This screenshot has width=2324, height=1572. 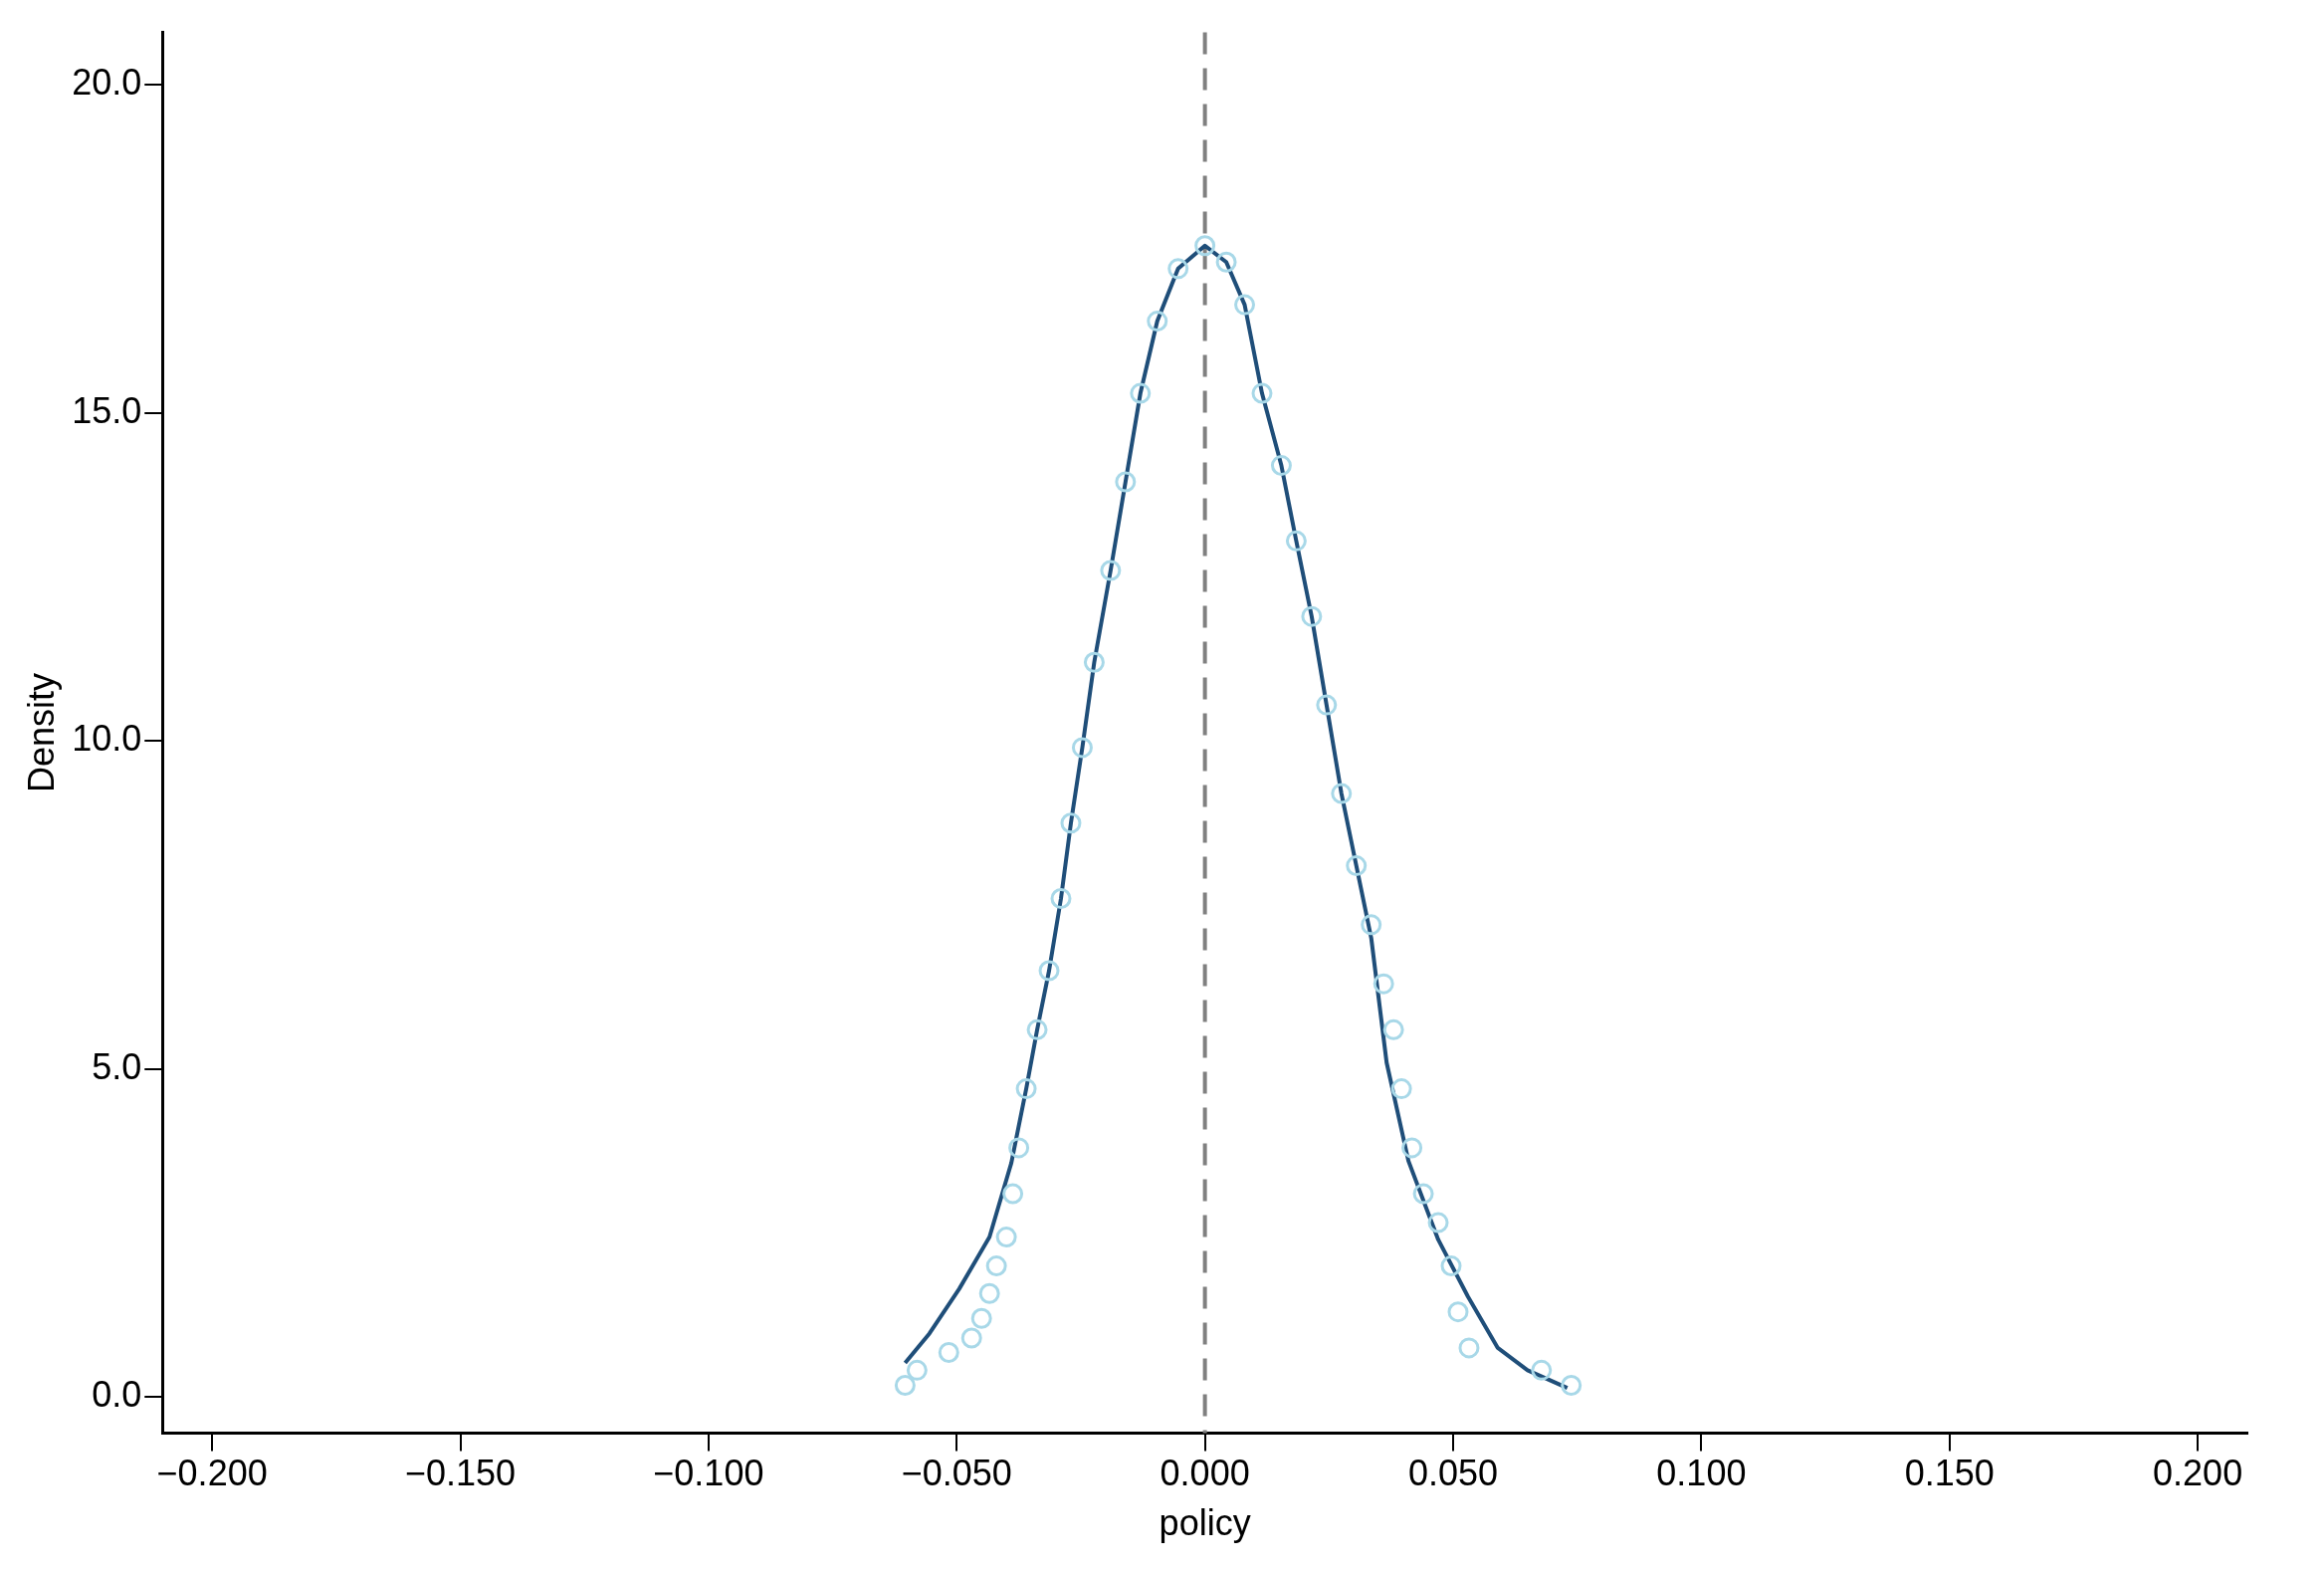 What do you see at coordinates (1205, 1473) in the screenshot?
I see `x-tick-label: 0.000` at bounding box center [1205, 1473].